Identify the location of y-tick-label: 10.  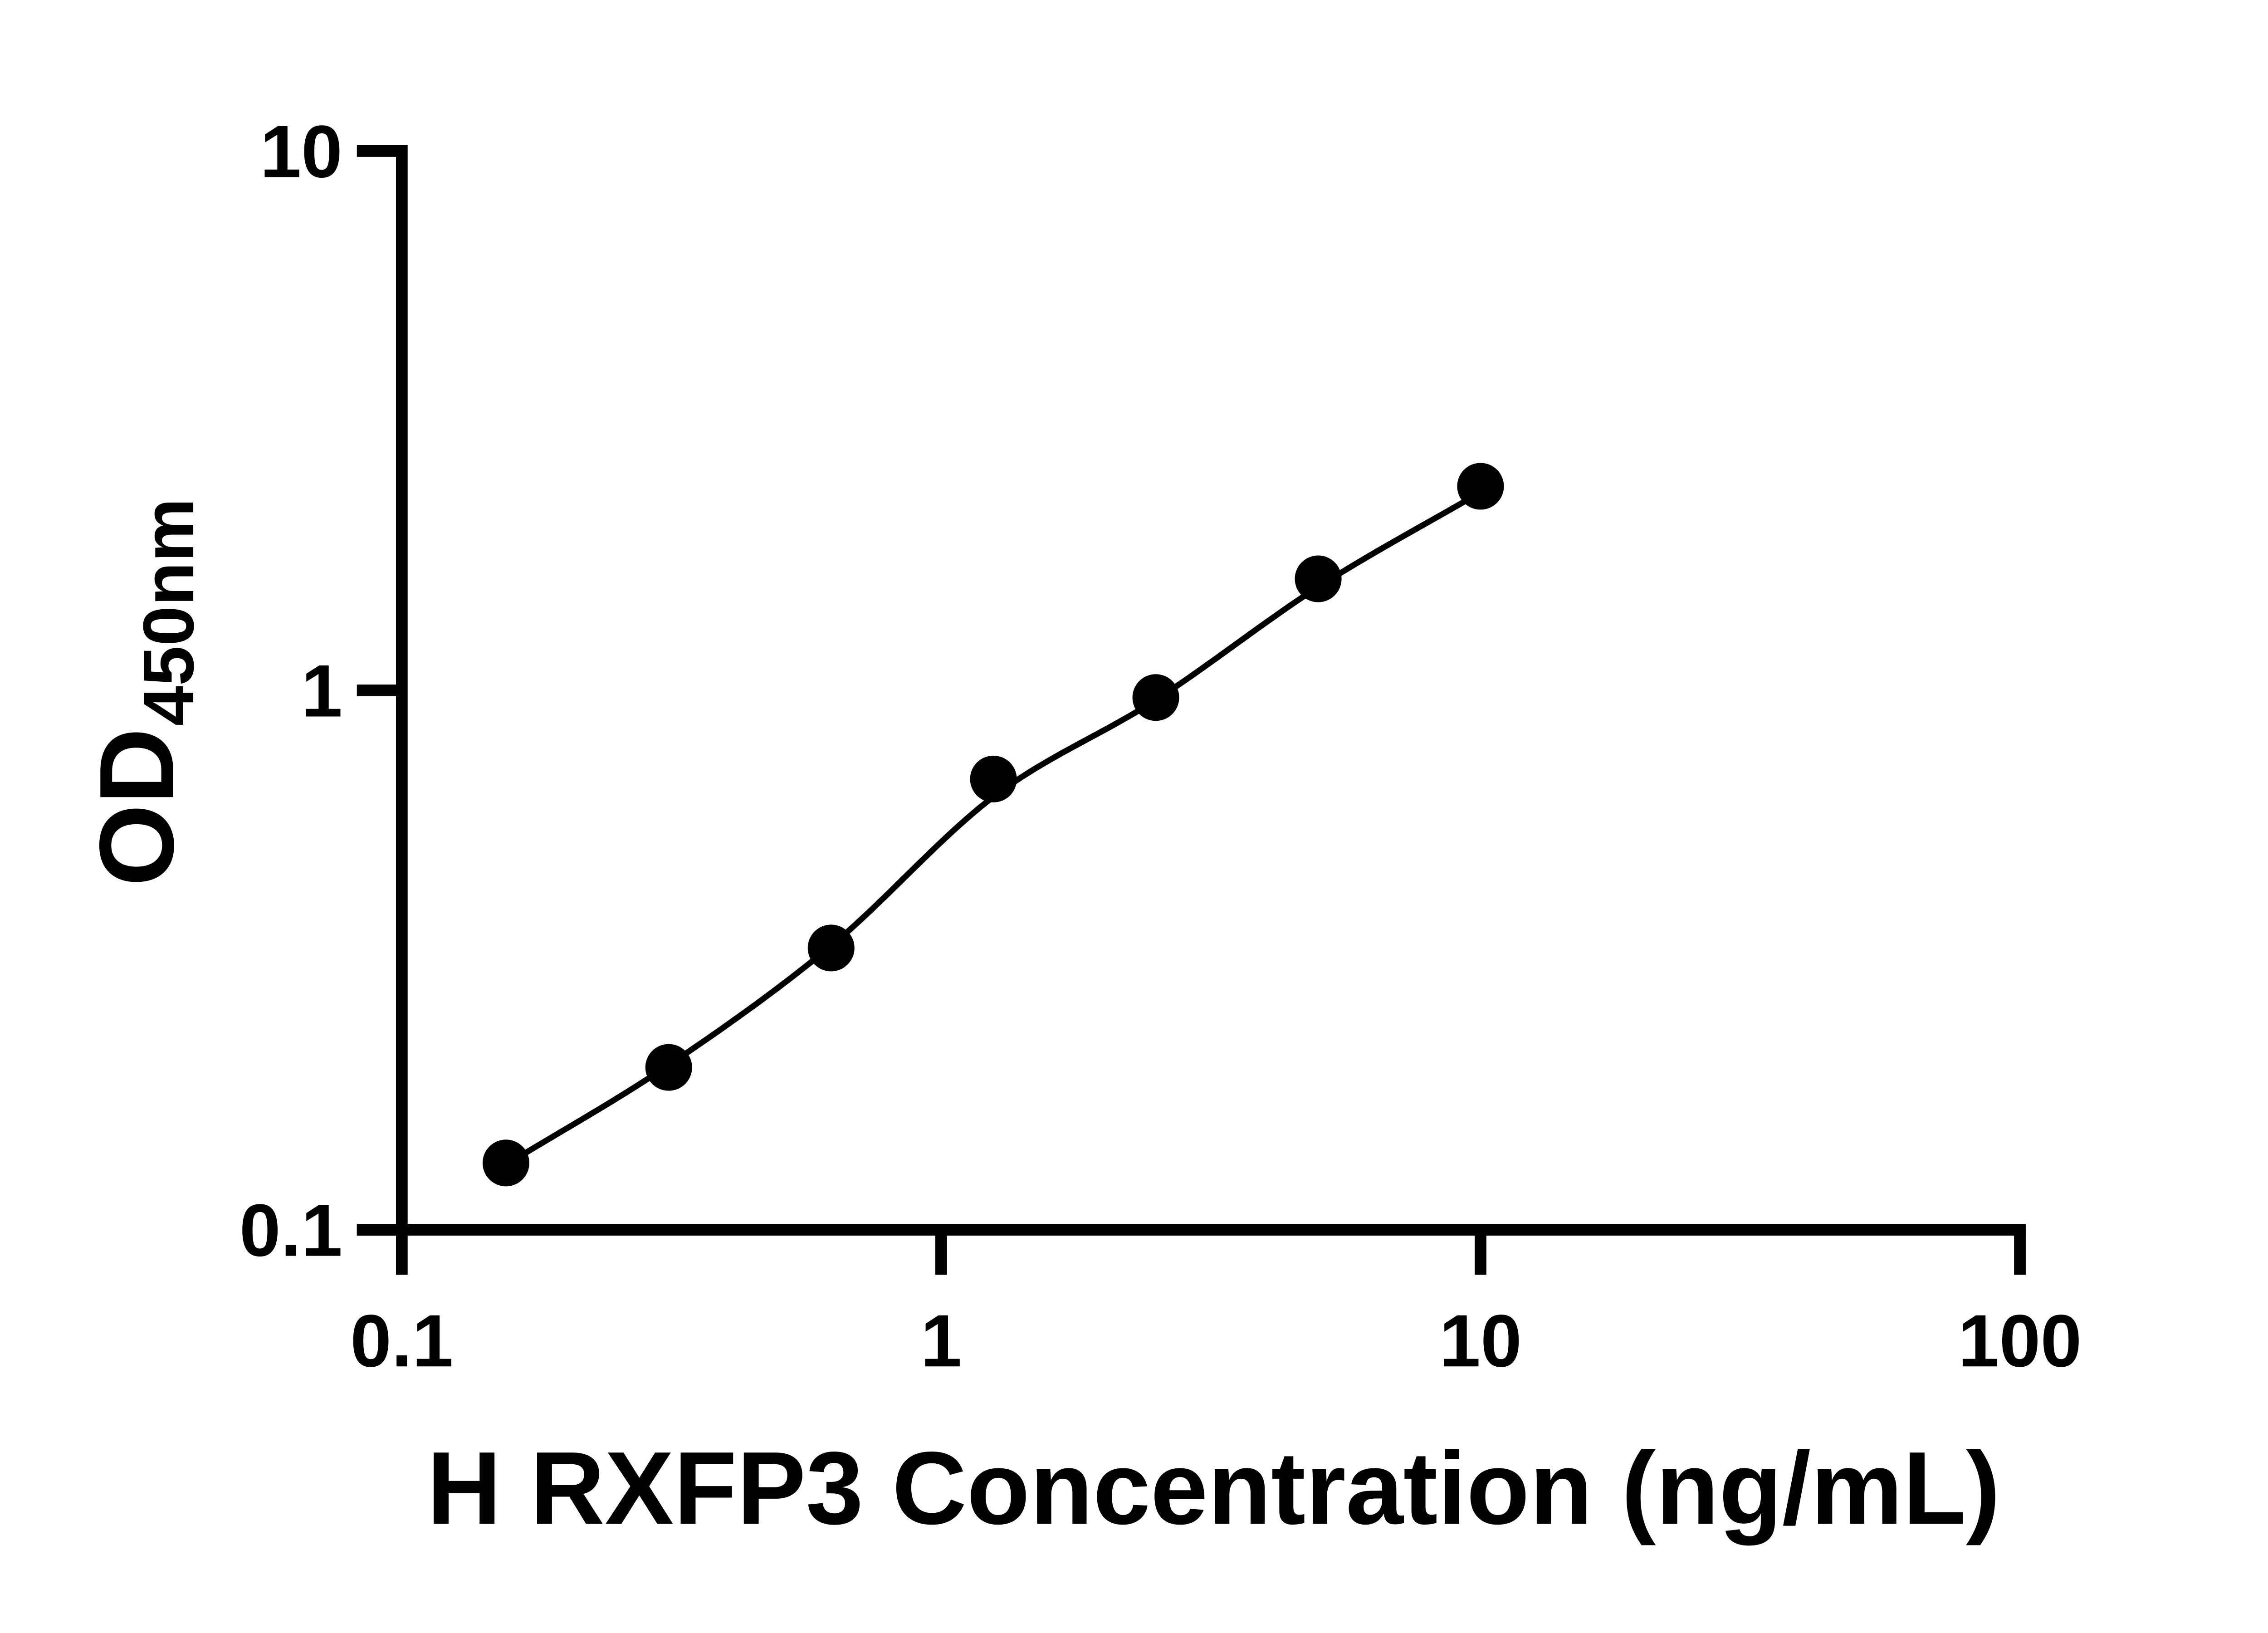
(301, 151).